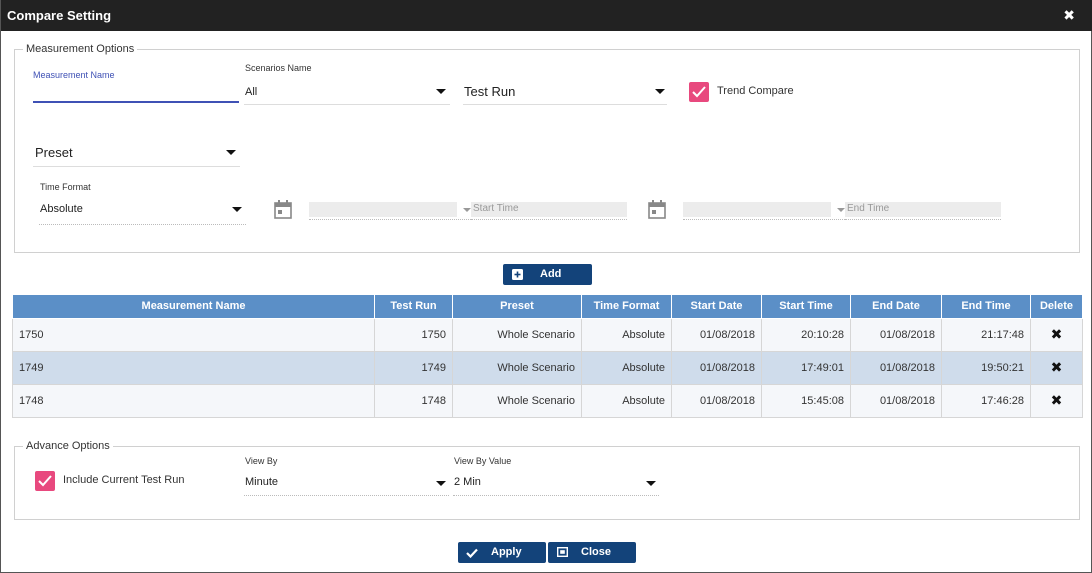 Image resolution: width=1092 pixels, height=573 pixels. I want to click on column-header: Start Date, so click(716, 307).